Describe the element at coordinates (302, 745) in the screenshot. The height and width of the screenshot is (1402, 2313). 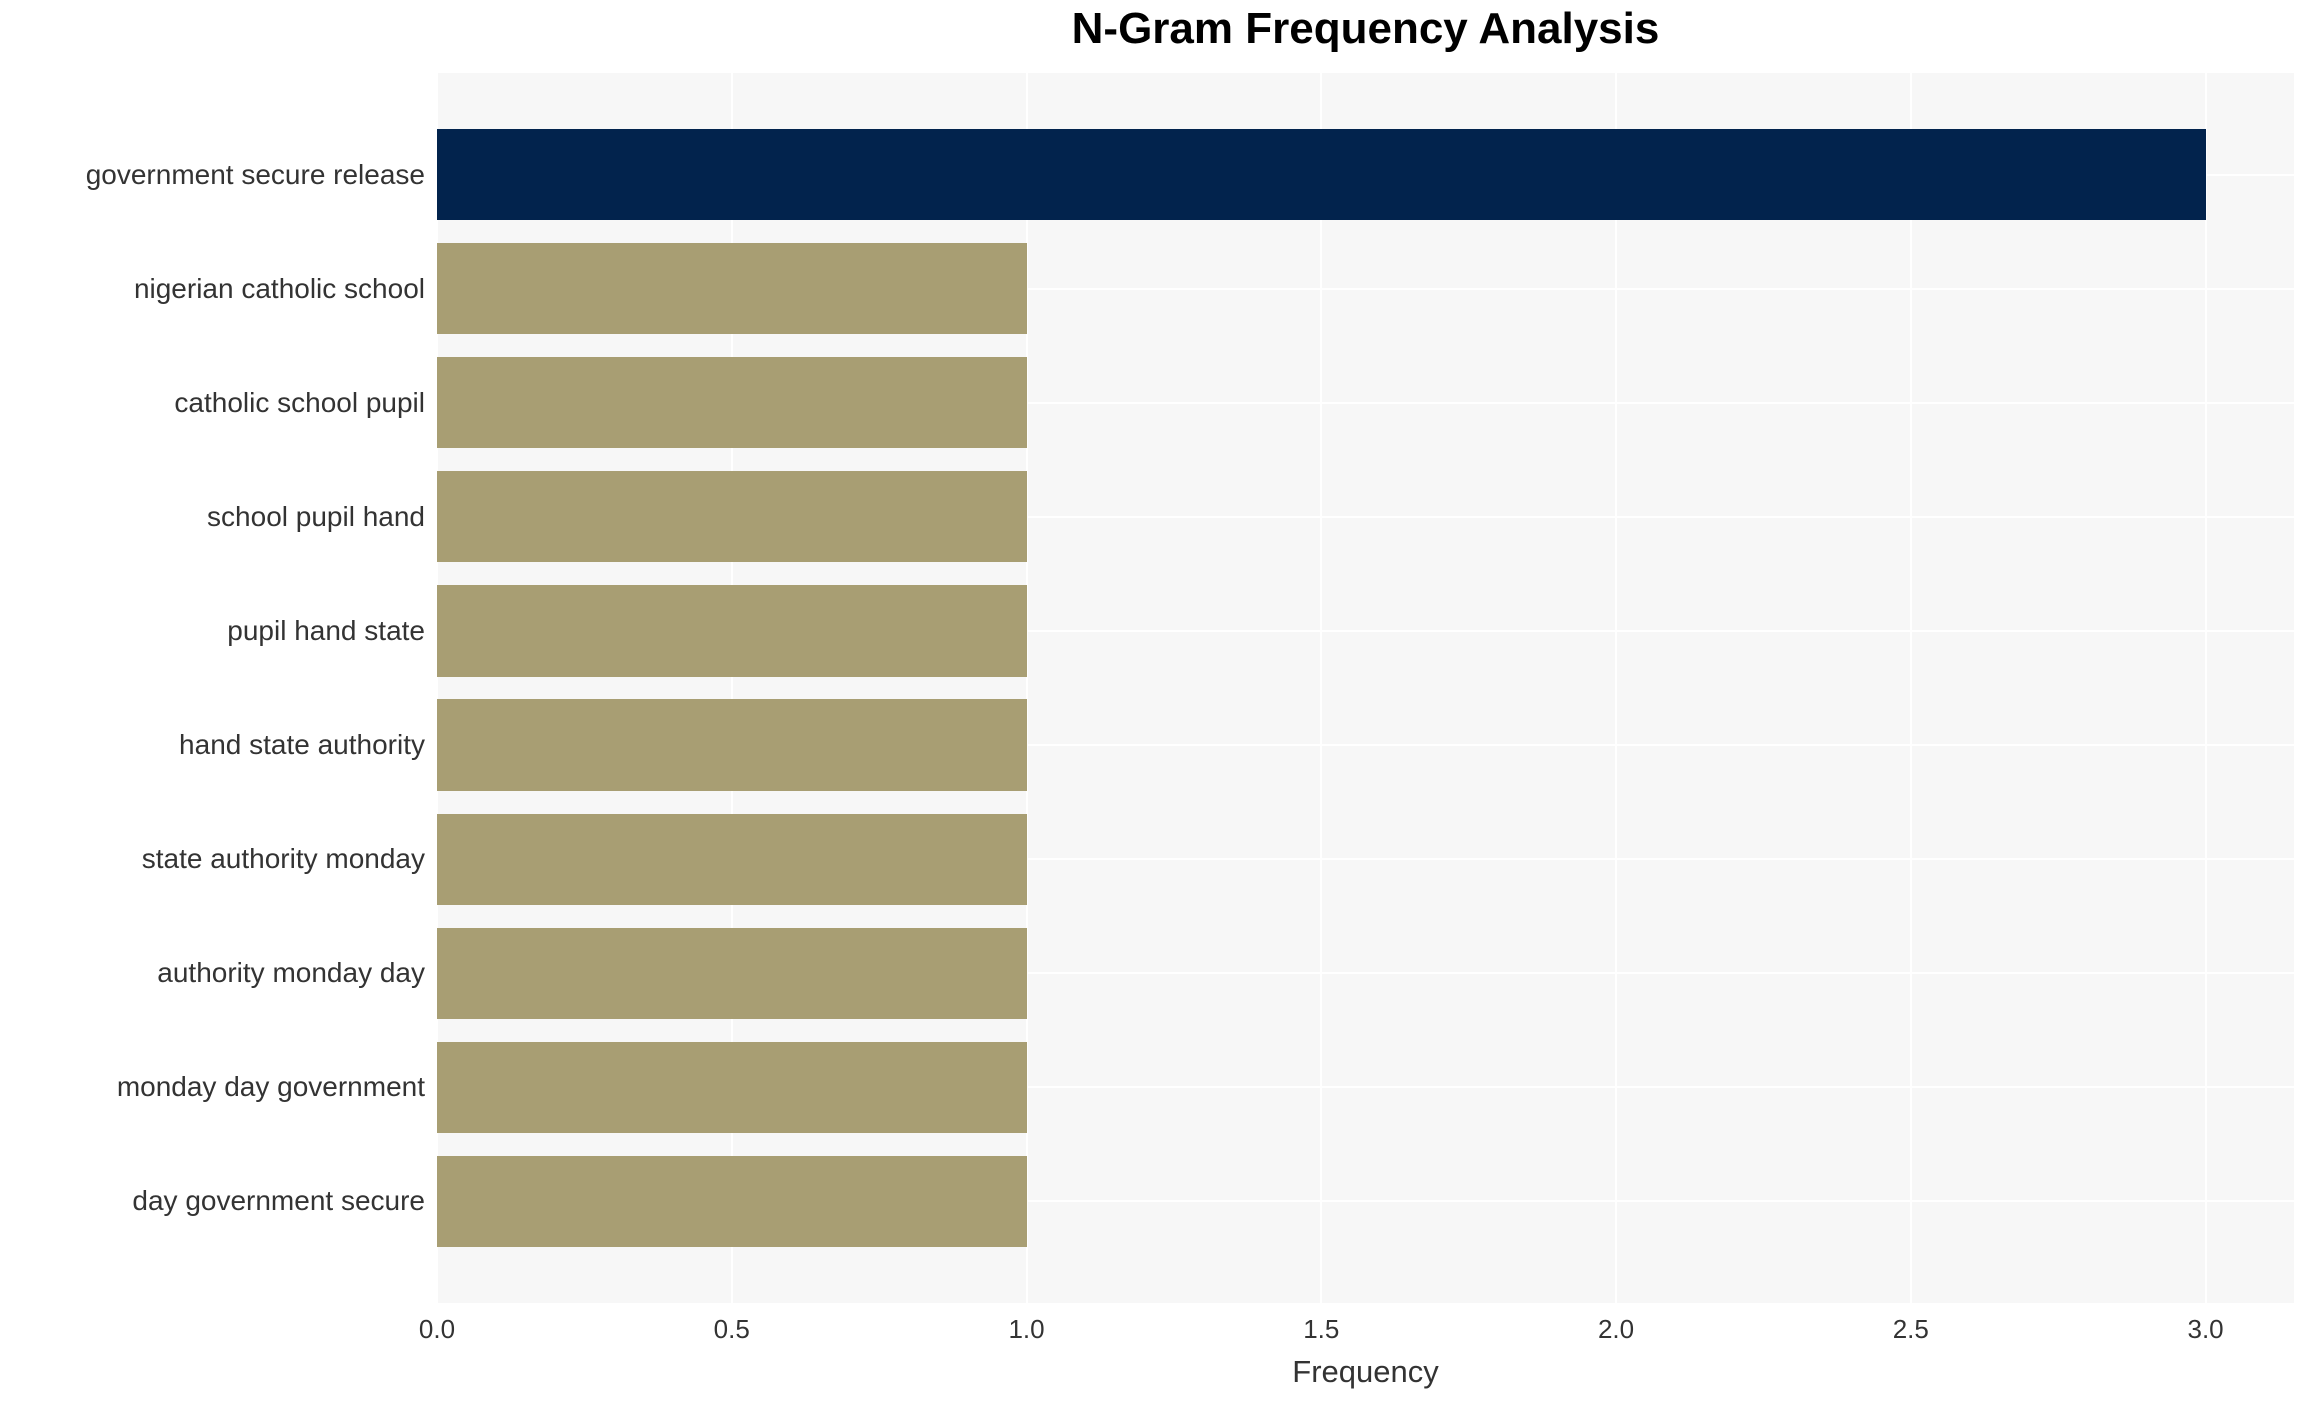
I see `y-tick-label: hand state authority` at that location.